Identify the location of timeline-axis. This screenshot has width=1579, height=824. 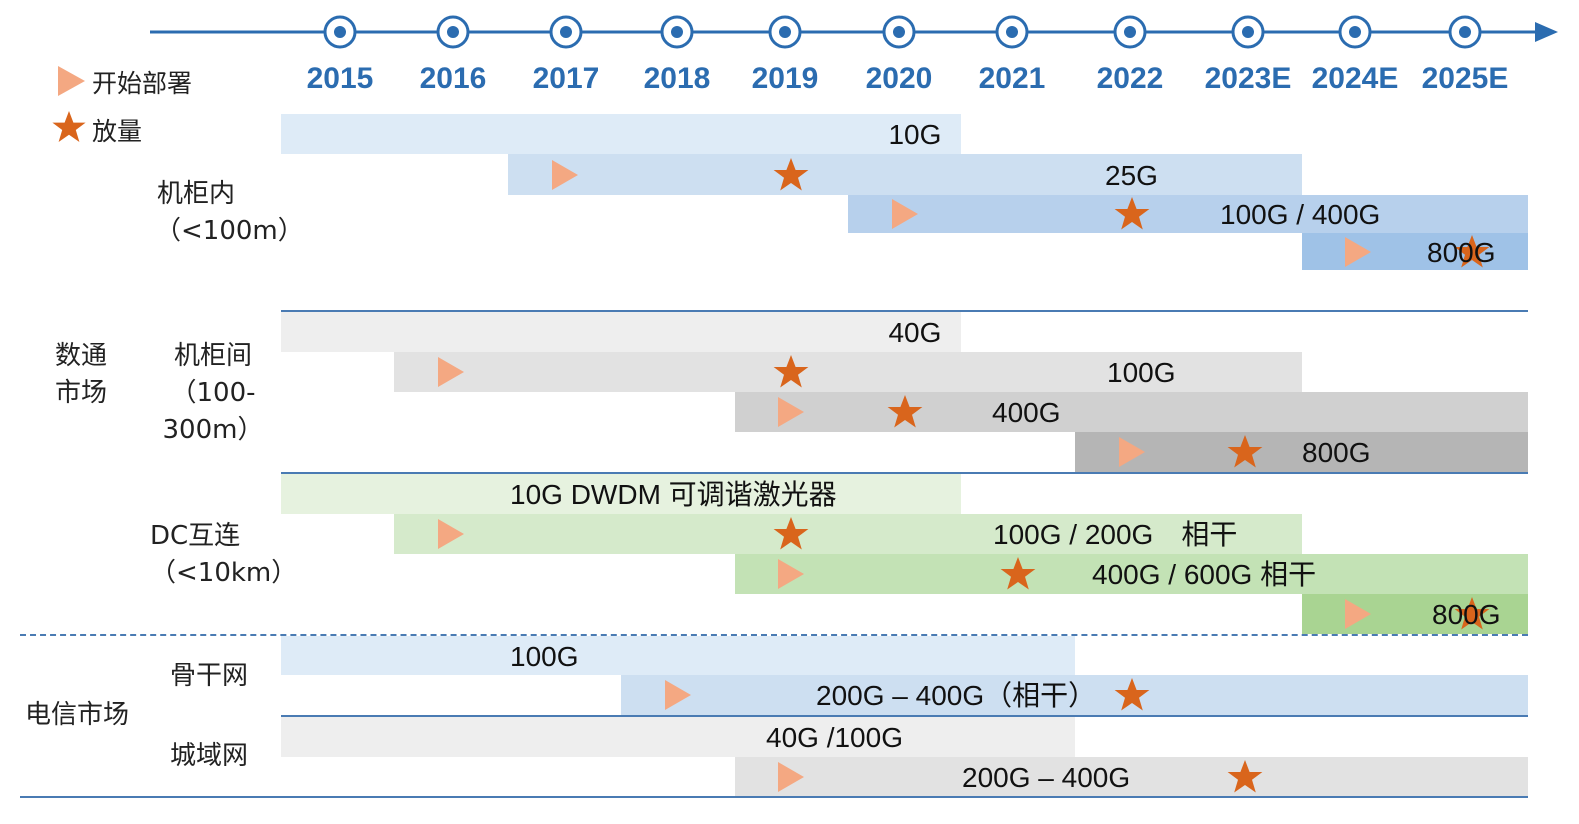
(789, 30).